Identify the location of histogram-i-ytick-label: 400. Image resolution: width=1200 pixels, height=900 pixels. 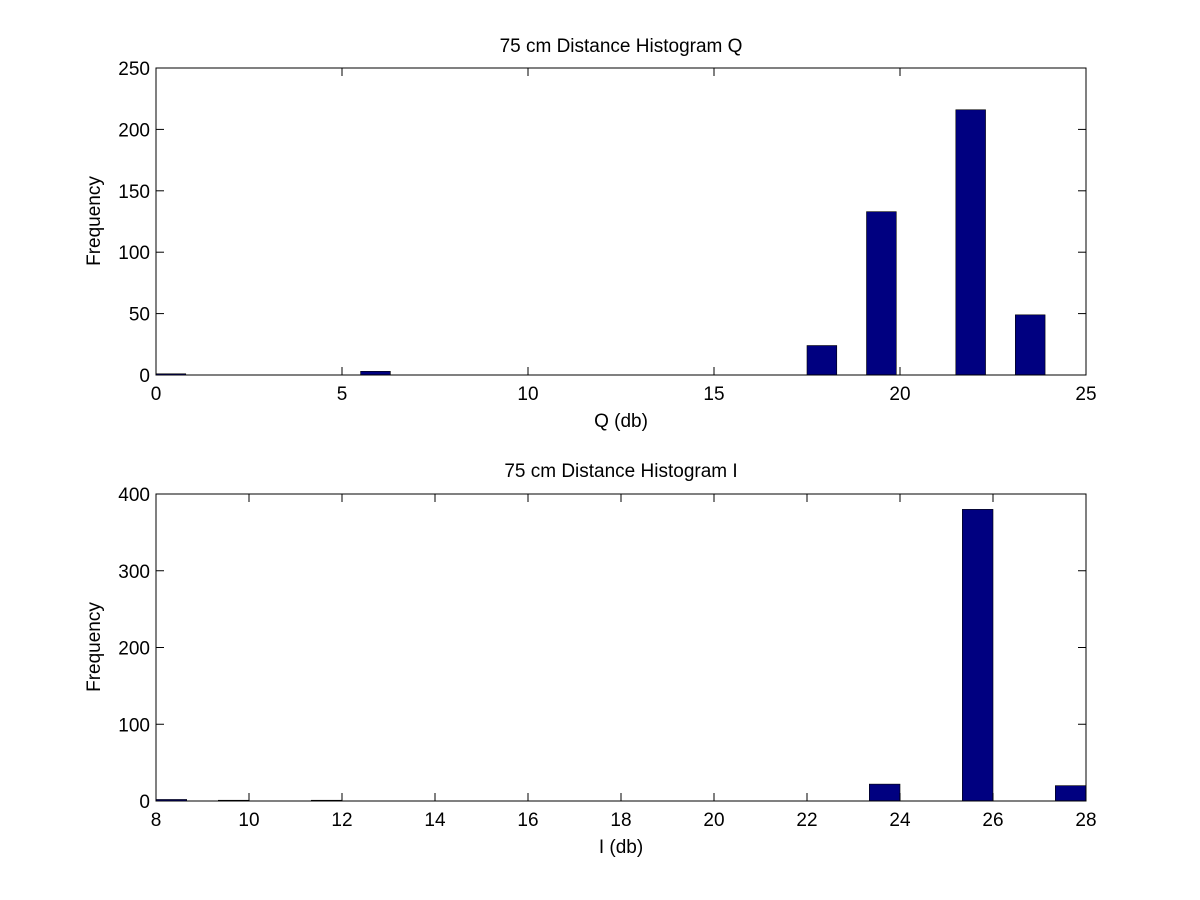
(134, 495).